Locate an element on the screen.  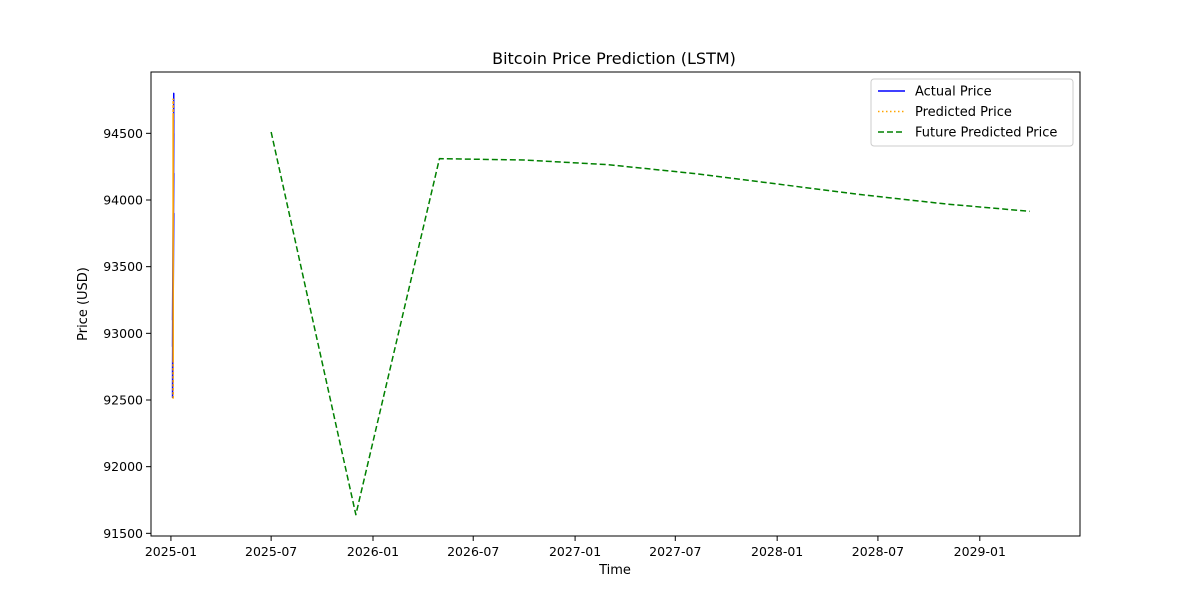
x-tick-label: 2028-01 is located at coordinates (777, 551).